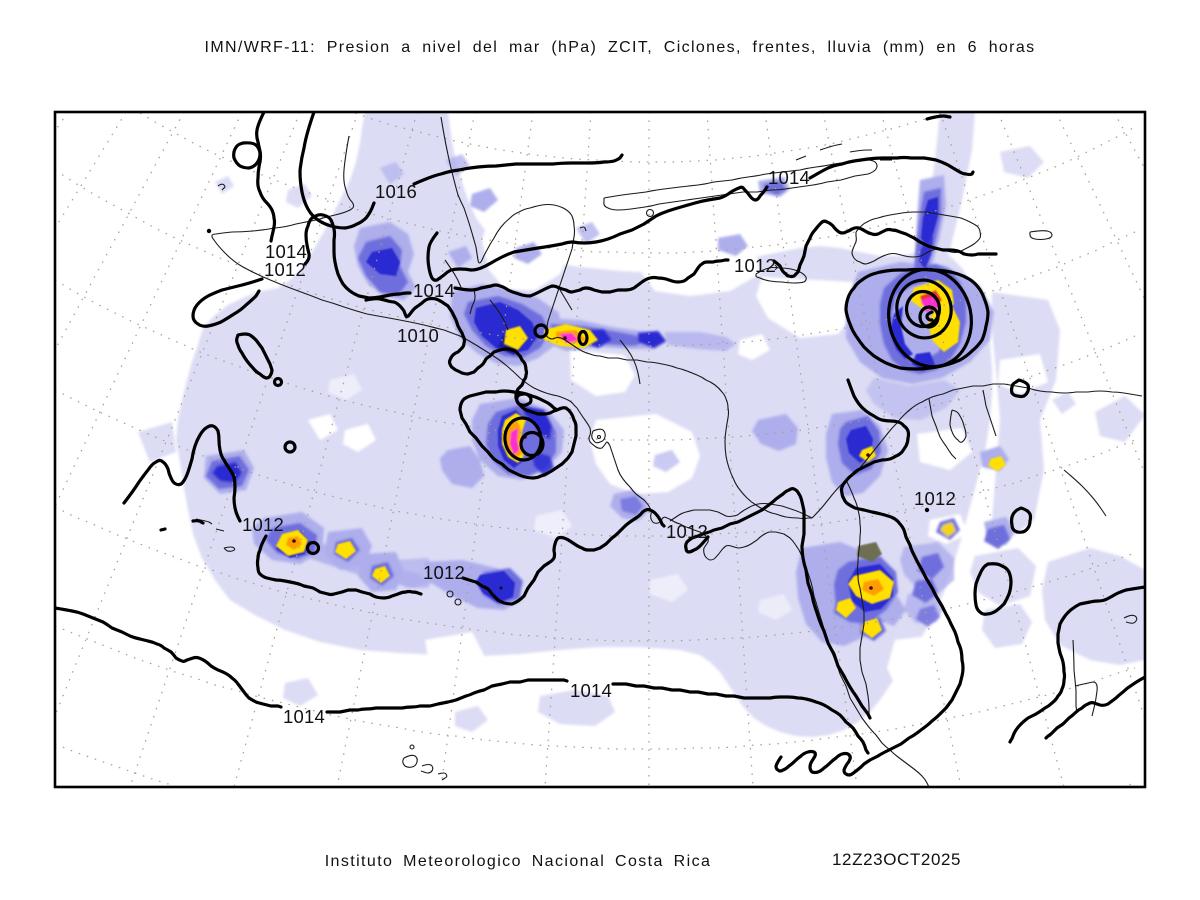 This screenshot has width=1200, height=900. Describe the element at coordinates (396, 191) in the screenshot. I see `svg-text: 1016` at that location.